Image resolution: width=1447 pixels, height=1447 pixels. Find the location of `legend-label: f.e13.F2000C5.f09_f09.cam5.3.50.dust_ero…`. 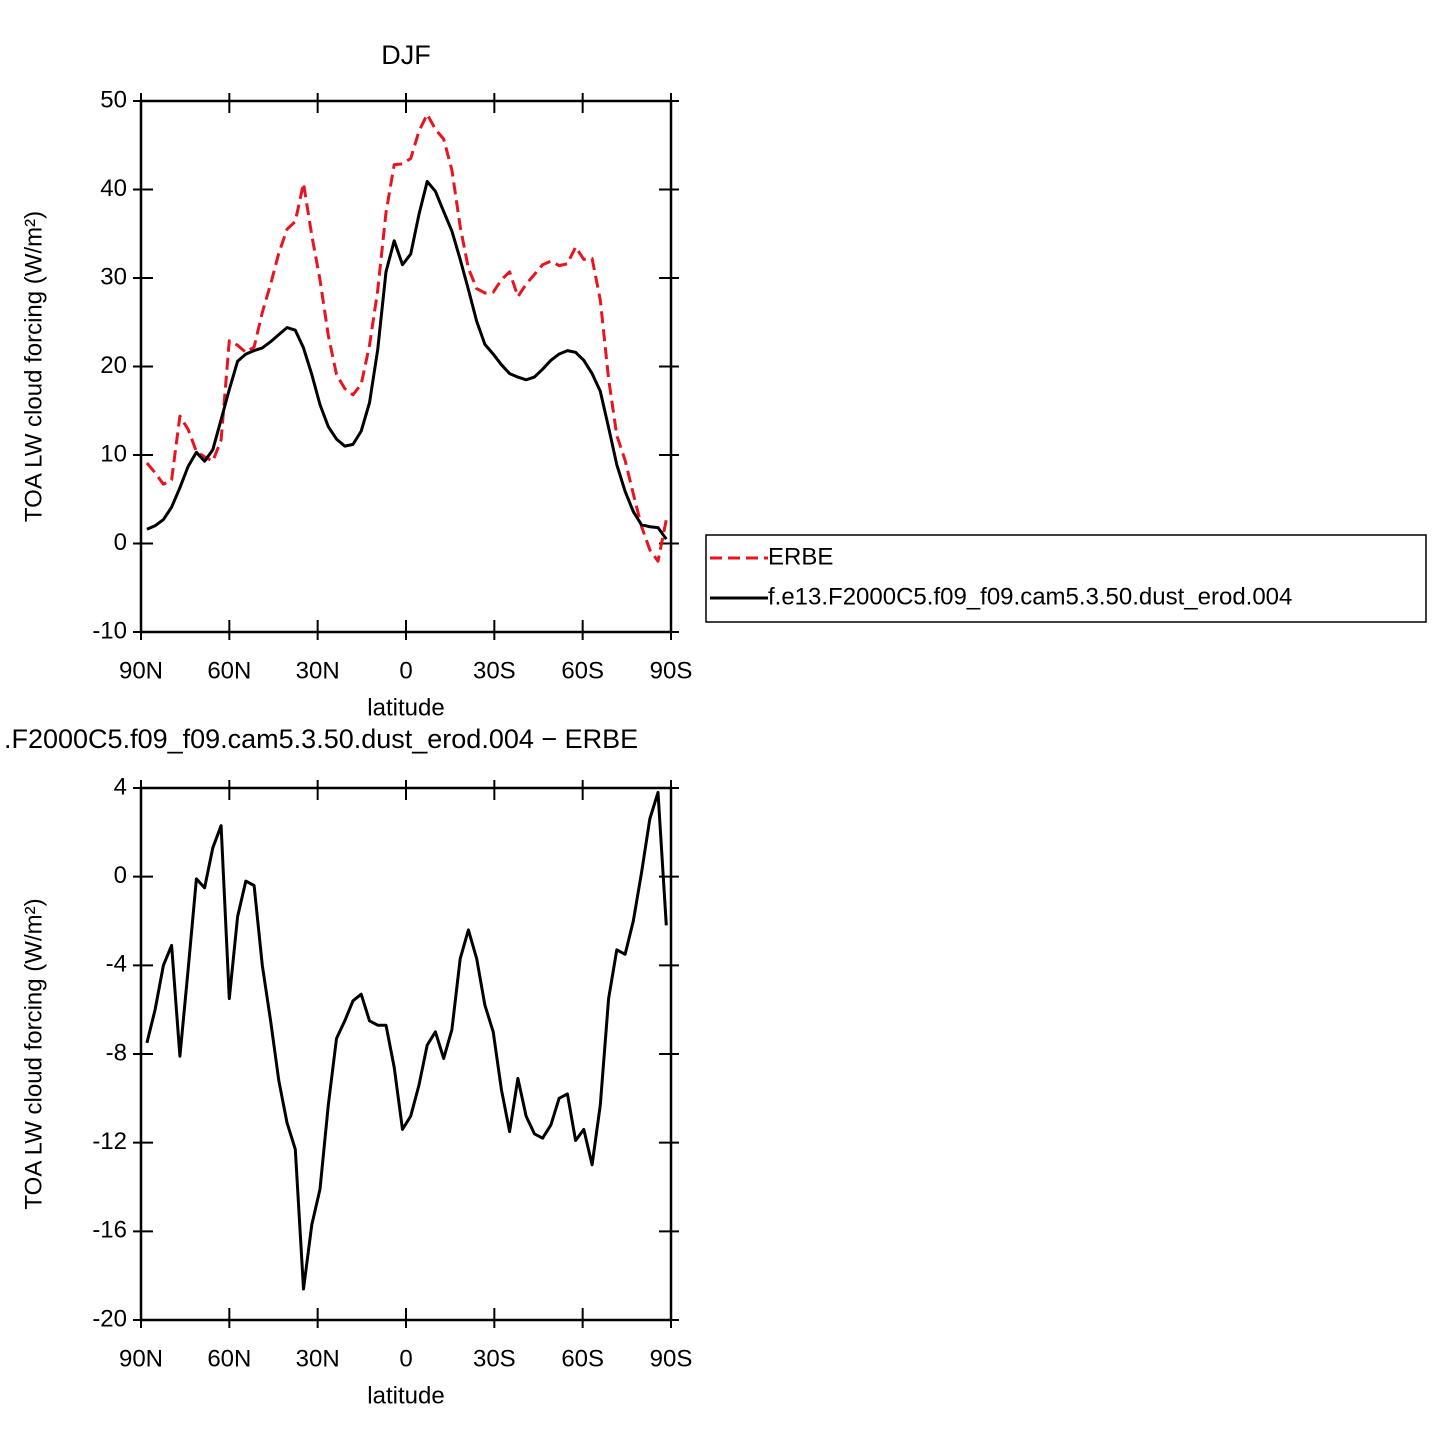

legend-label: f.e13.F2000C5.f09_f09.cam5.3.50.dust_ero… is located at coordinates (1030, 596).